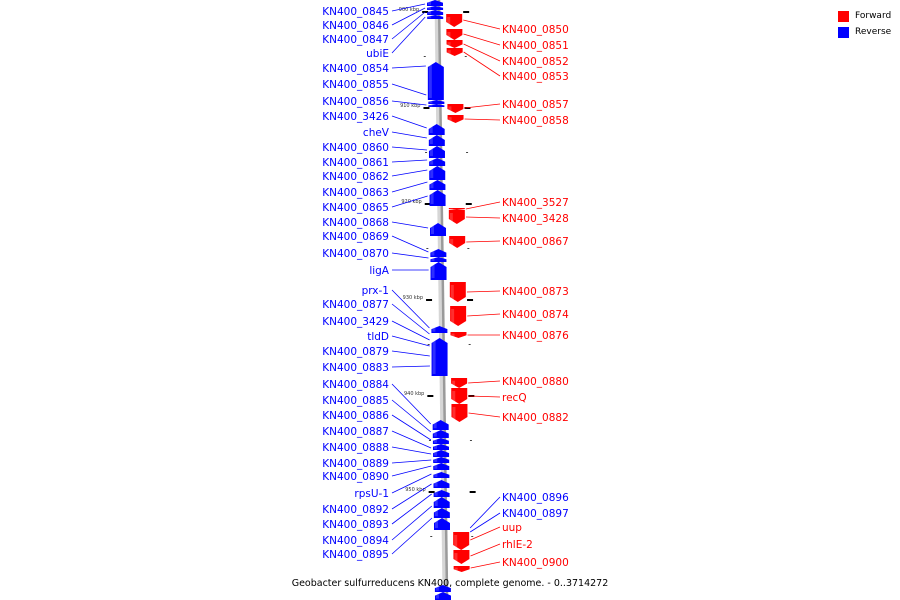  Describe the element at coordinates (413, 298) in the screenshot. I see `scale-label: 930 kbp` at that location.